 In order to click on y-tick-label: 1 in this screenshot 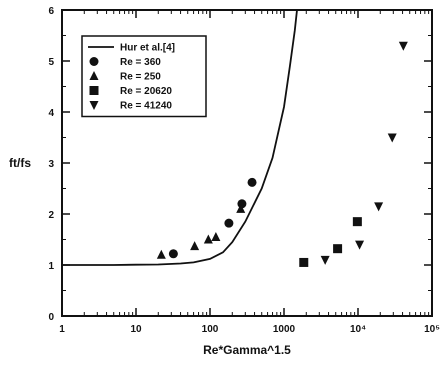, I will do `click(51, 266)`.